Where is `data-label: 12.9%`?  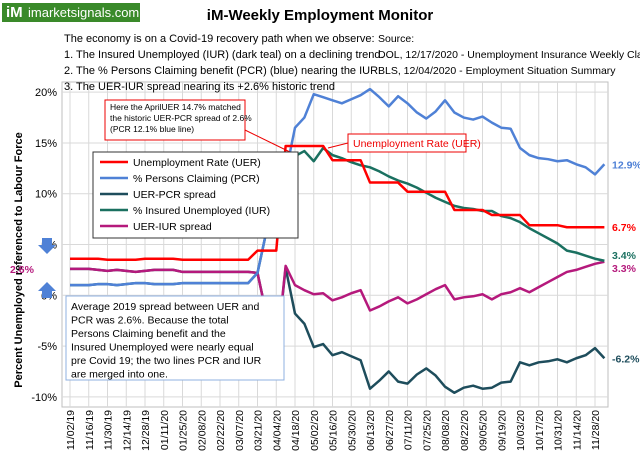 data-label: 12.9% is located at coordinates (626, 165).